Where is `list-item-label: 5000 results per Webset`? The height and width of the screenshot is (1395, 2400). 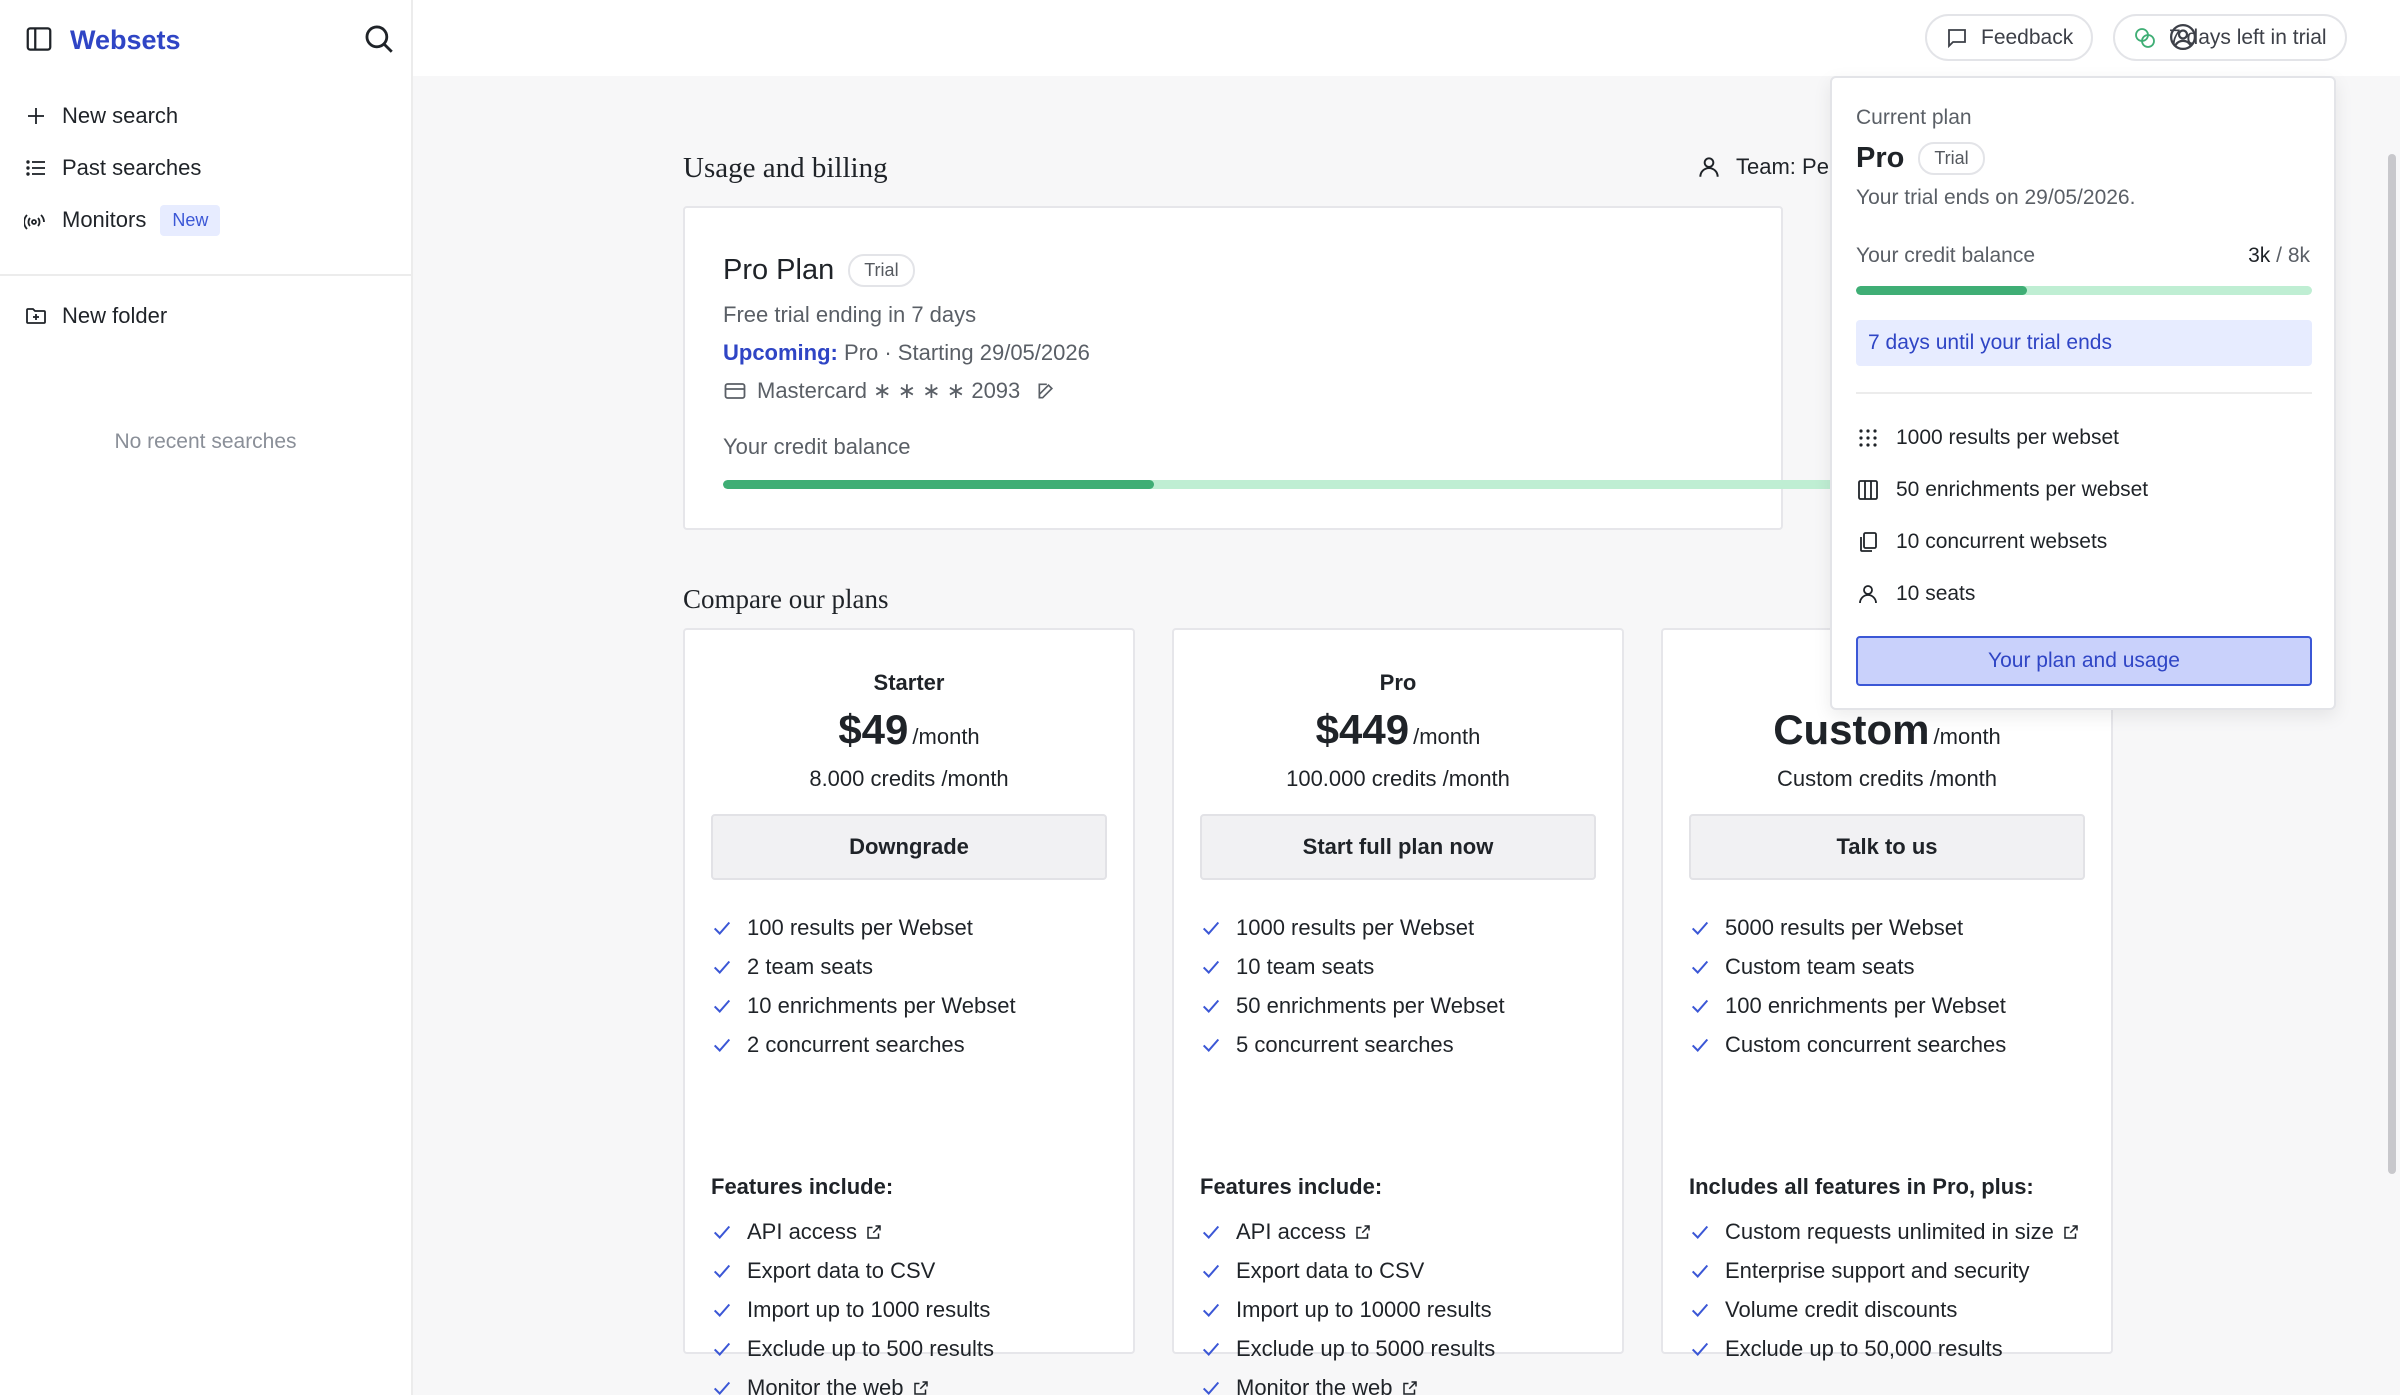
list-item-label: 5000 results per Webset is located at coordinates (1844, 927).